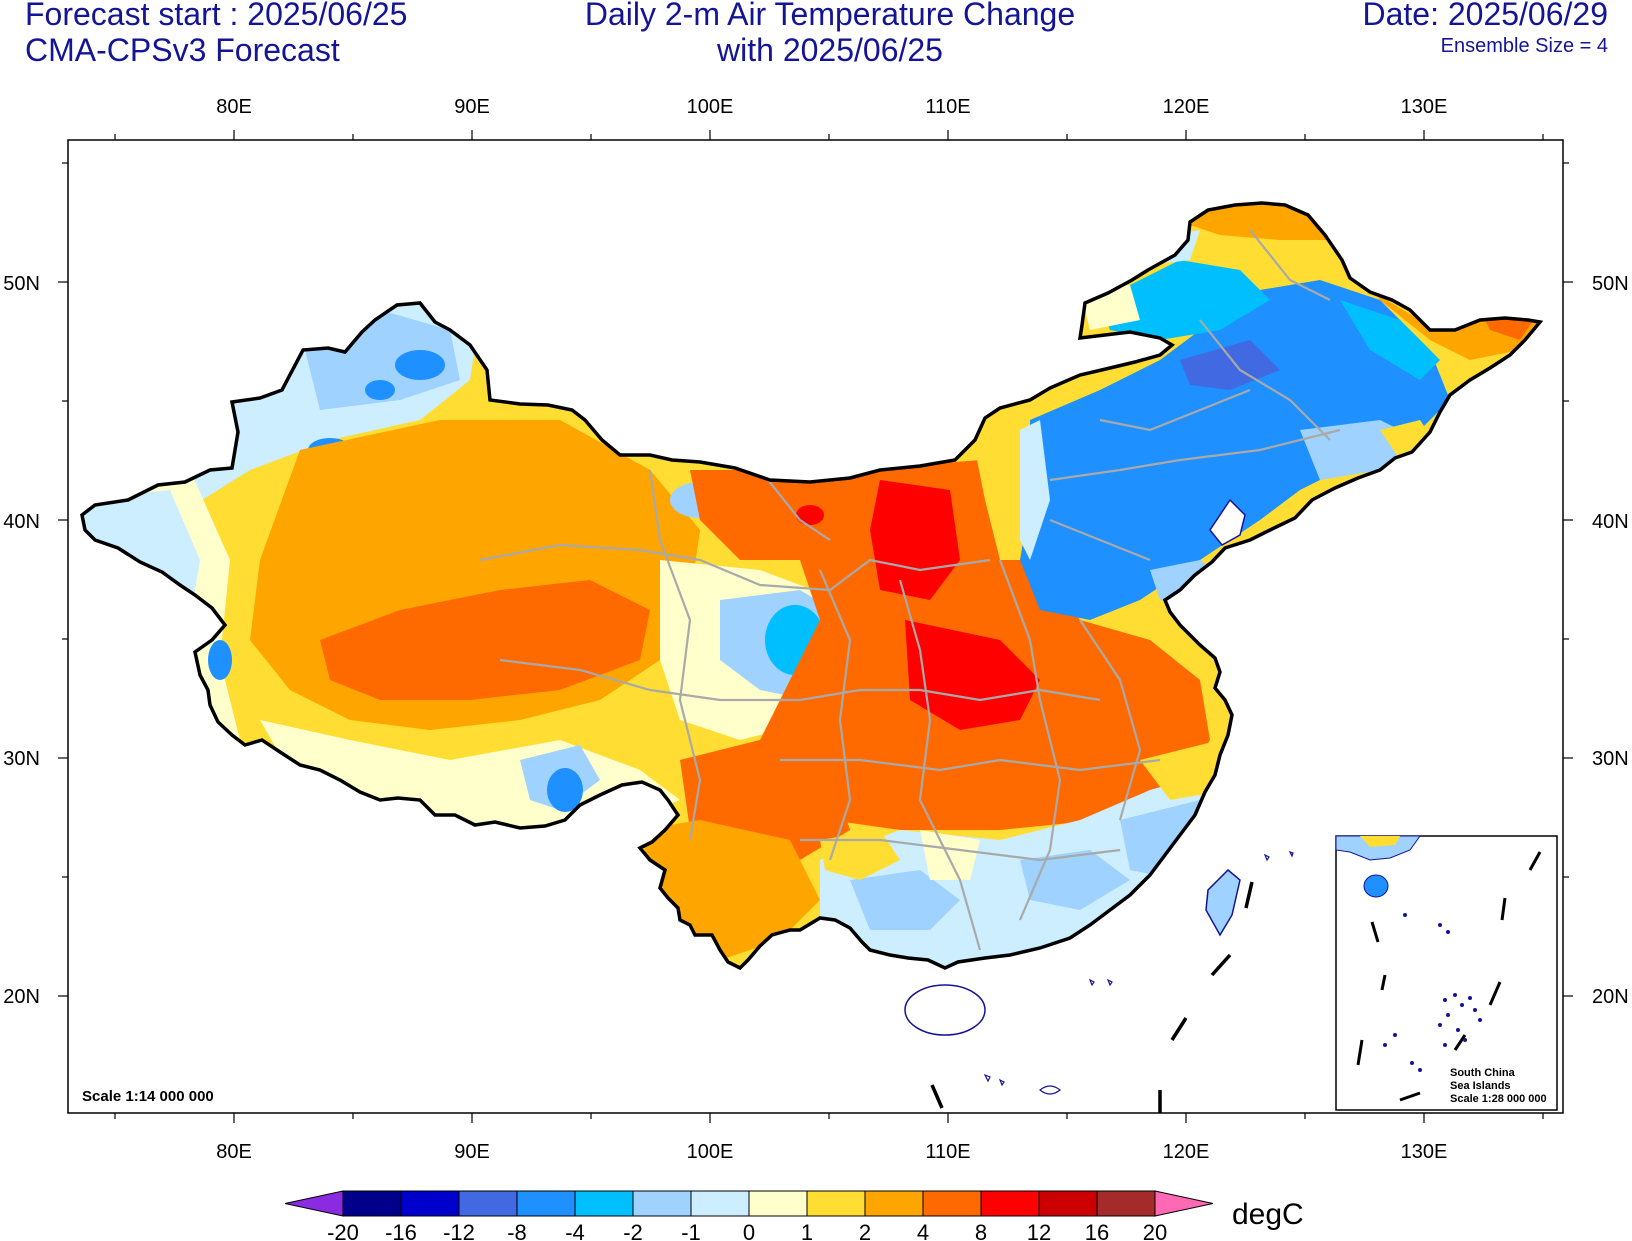 The height and width of the screenshot is (1241, 1632). What do you see at coordinates (1610, 284) in the screenshot?
I see `lat-label-right: 50N` at bounding box center [1610, 284].